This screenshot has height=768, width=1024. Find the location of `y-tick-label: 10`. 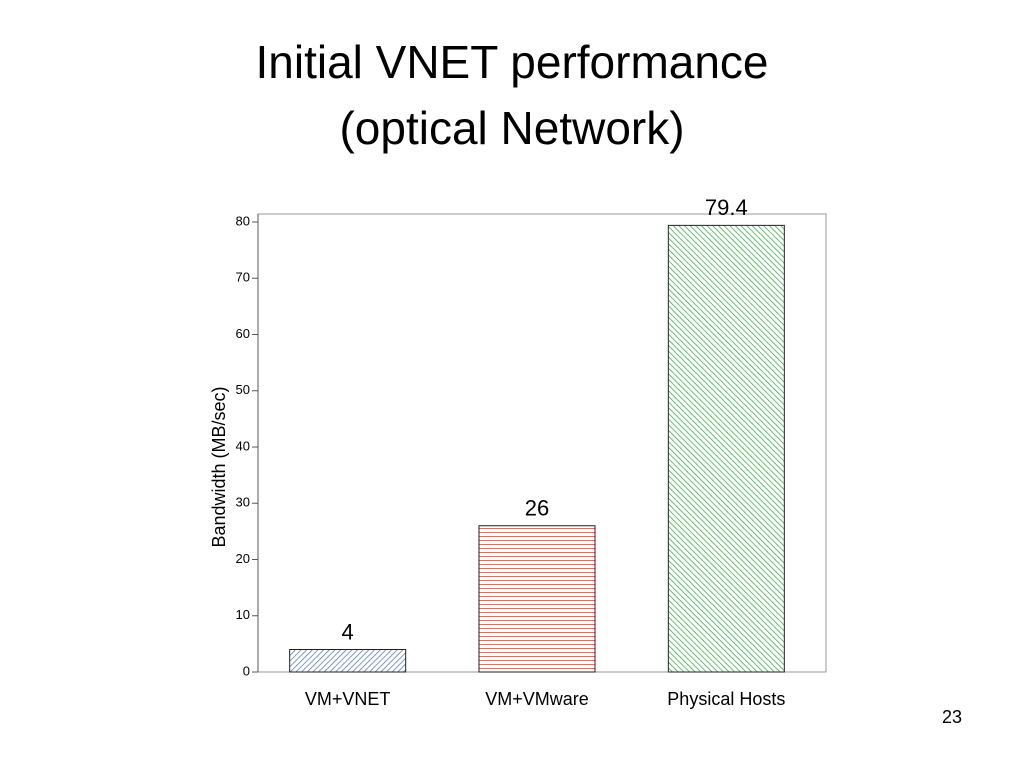

y-tick-label: 10 is located at coordinates (243, 614).